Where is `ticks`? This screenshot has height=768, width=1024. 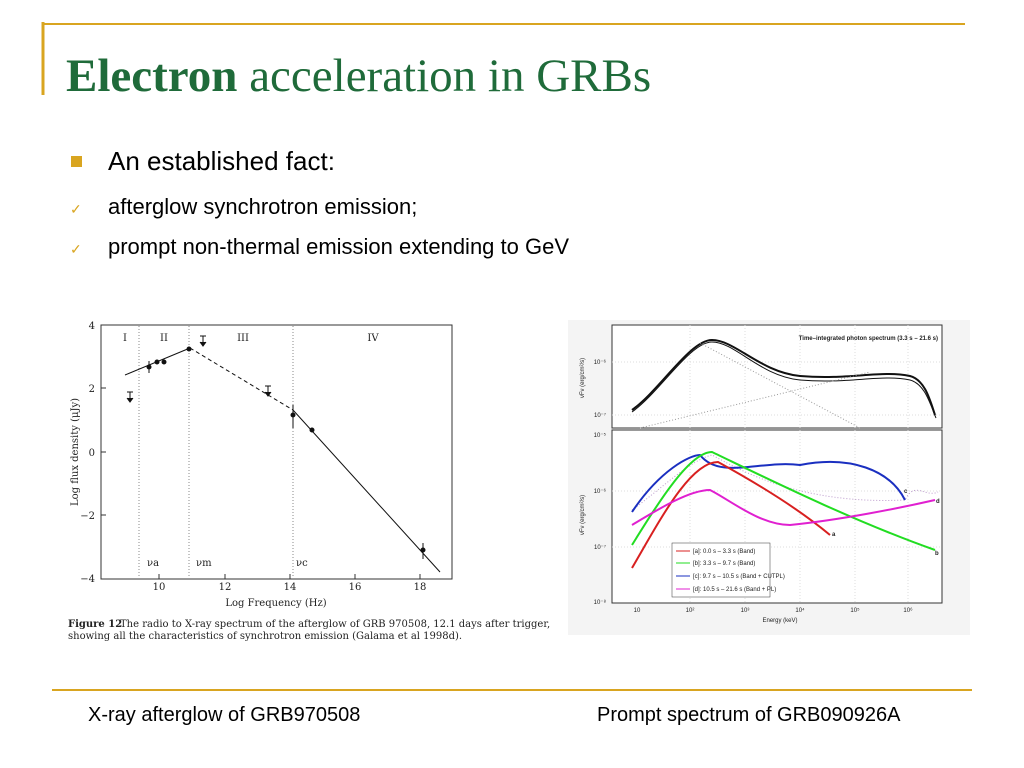
ticks is located at coordinates (261, 483).